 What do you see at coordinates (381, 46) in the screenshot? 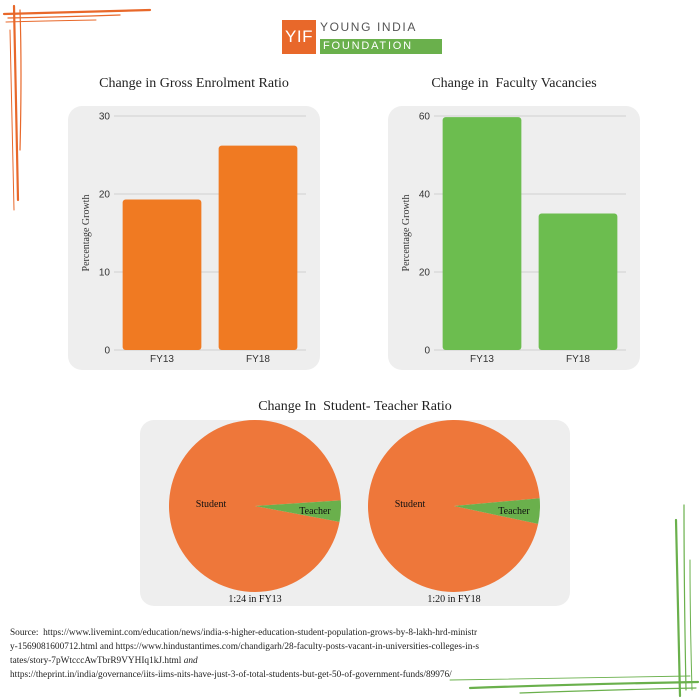
I see `logo-text-foundation: FOUNDATION` at bounding box center [381, 46].